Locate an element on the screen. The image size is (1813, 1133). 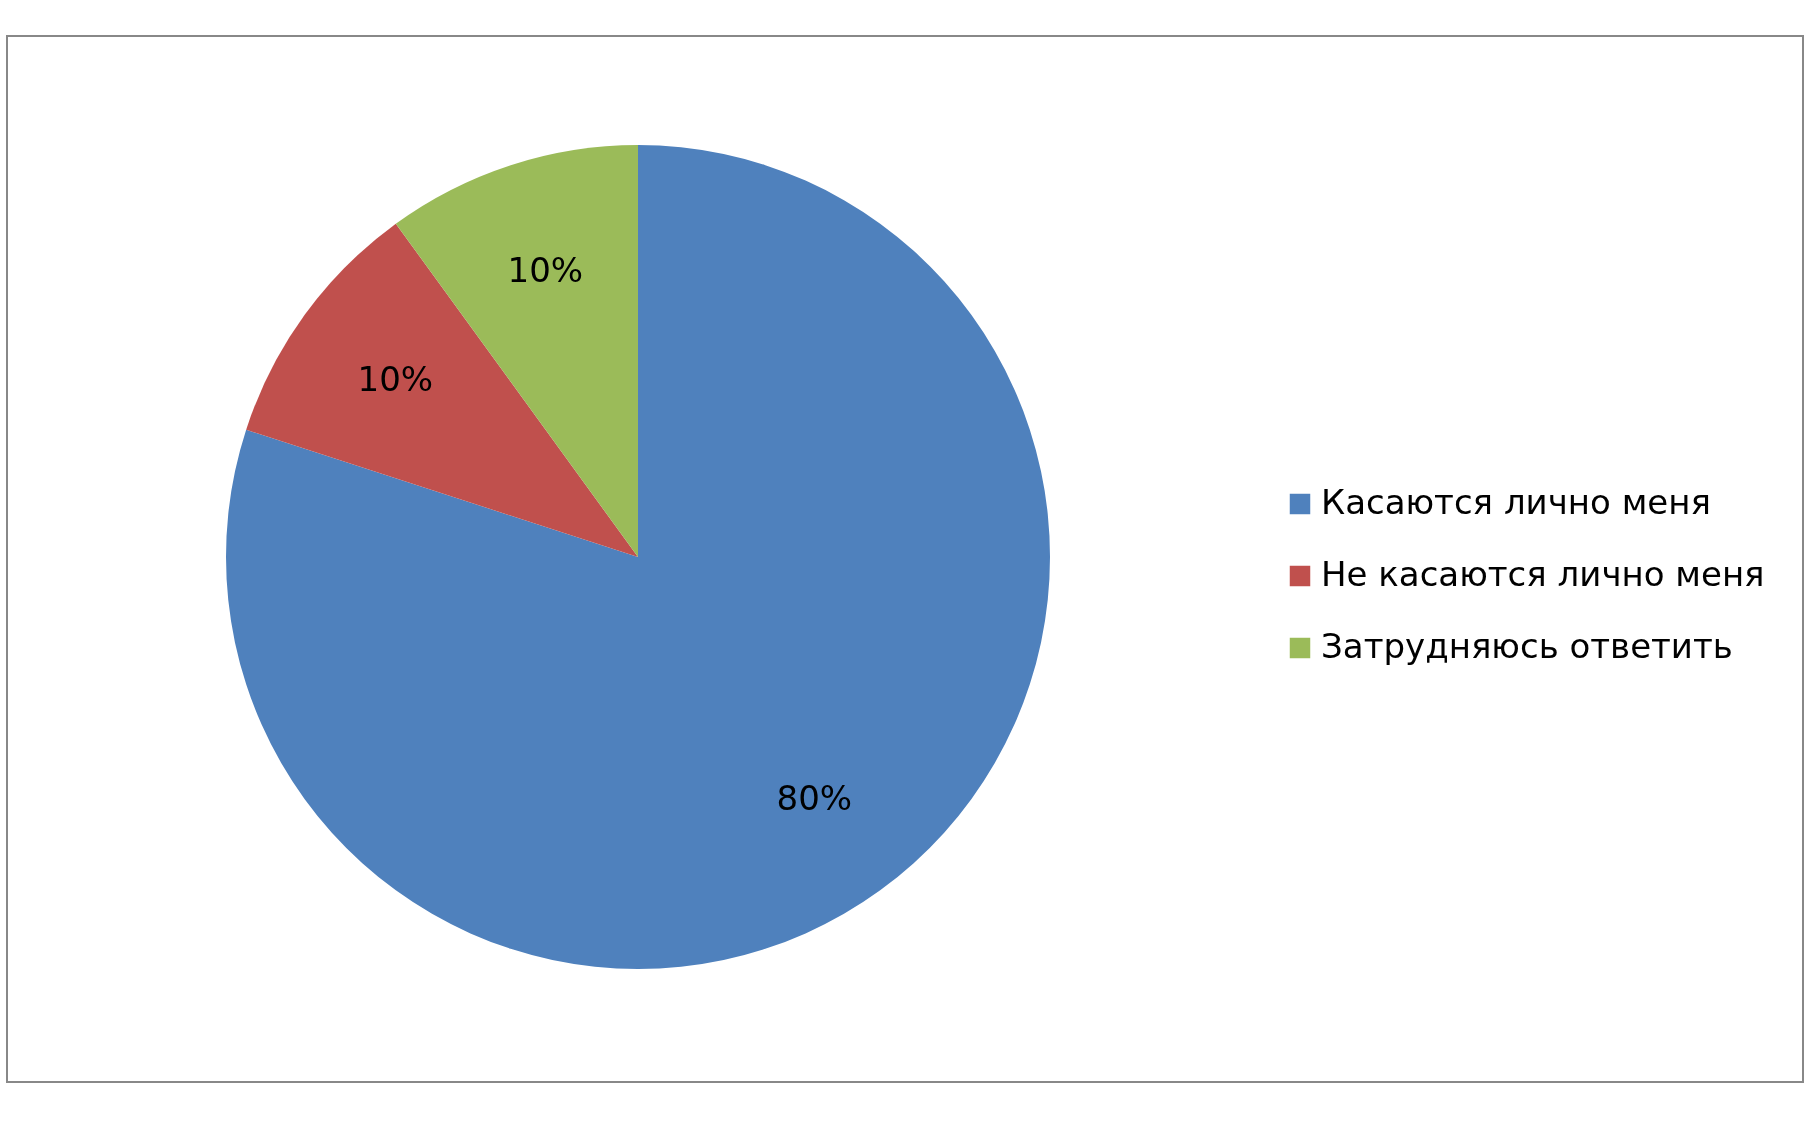
pie-slice is located at coordinates (442, 390).